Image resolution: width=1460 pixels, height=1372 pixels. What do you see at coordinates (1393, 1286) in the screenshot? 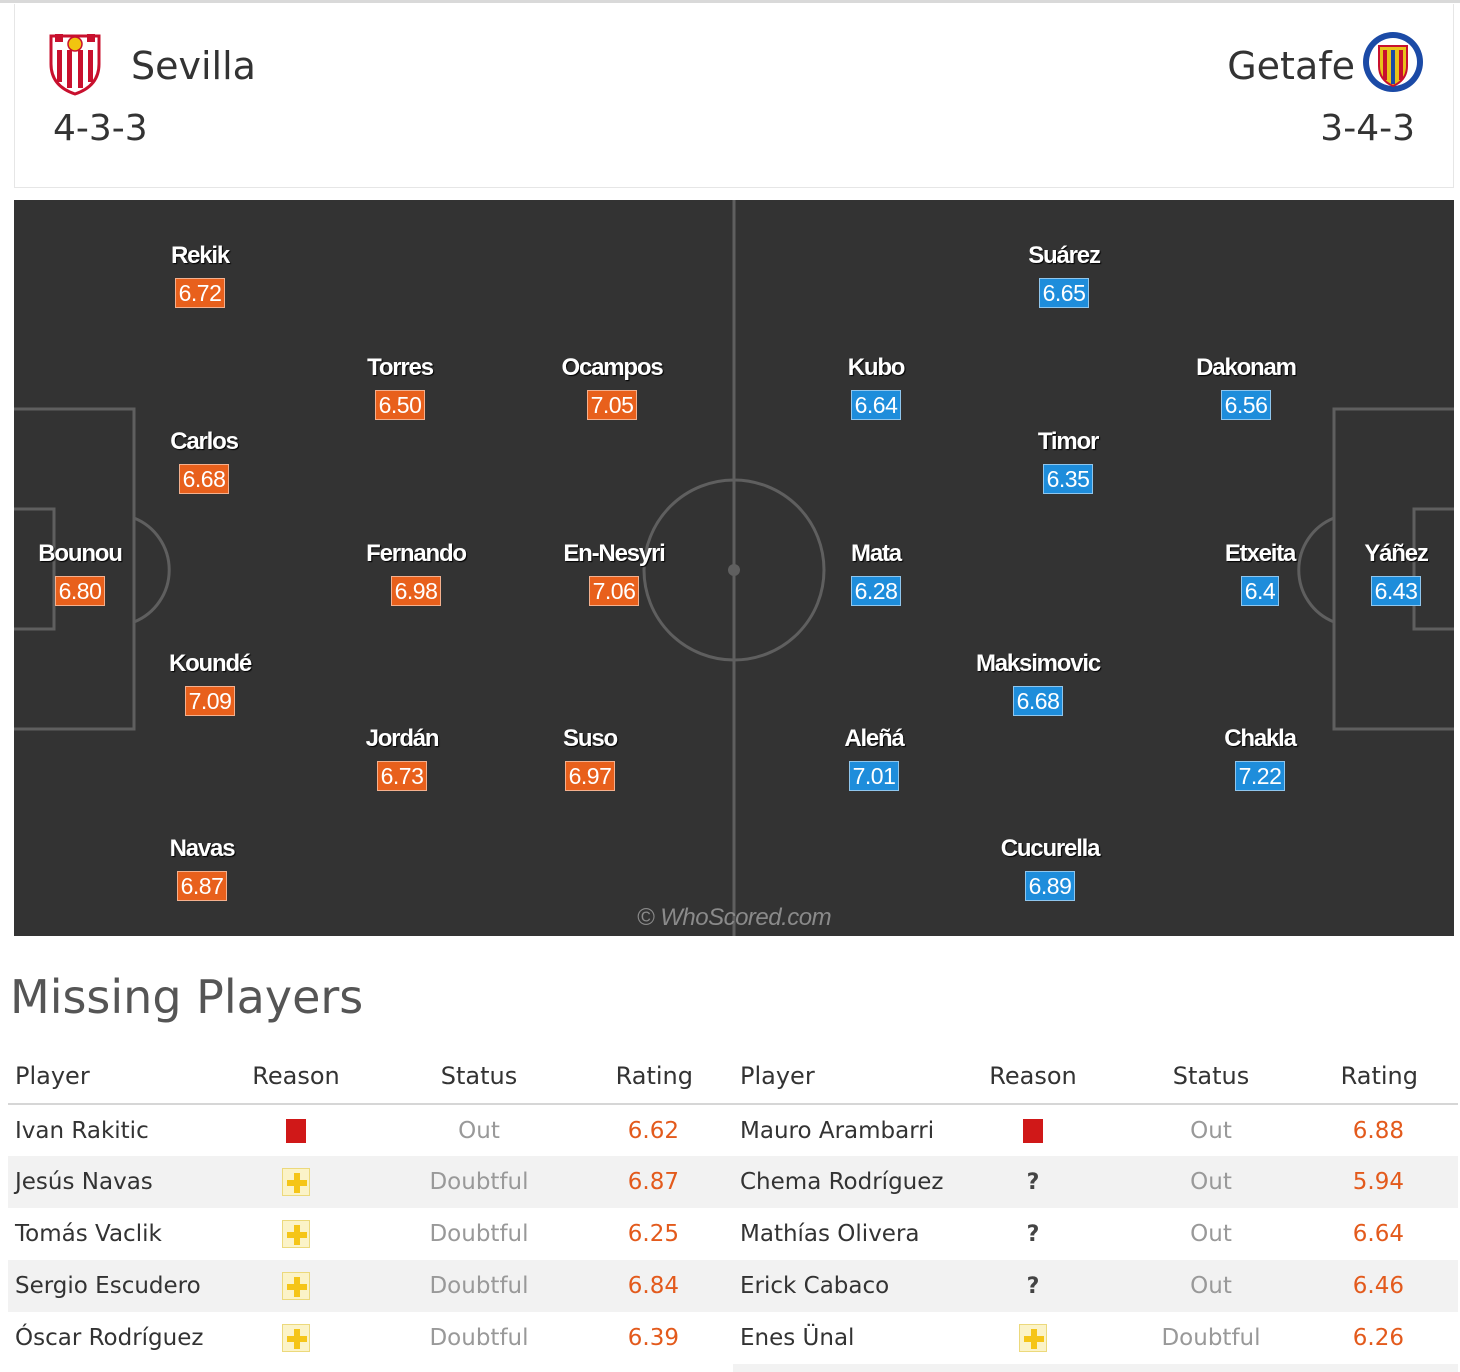
I see `rating-cell: 6.46` at bounding box center [1393, 1286].